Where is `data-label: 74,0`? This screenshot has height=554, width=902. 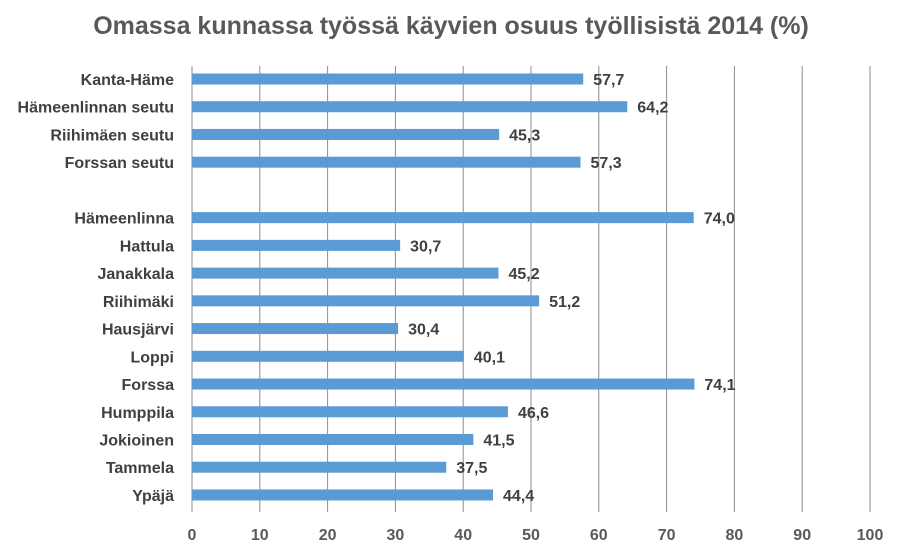
data-label: 74,0 is located at coordinates (719, 219).